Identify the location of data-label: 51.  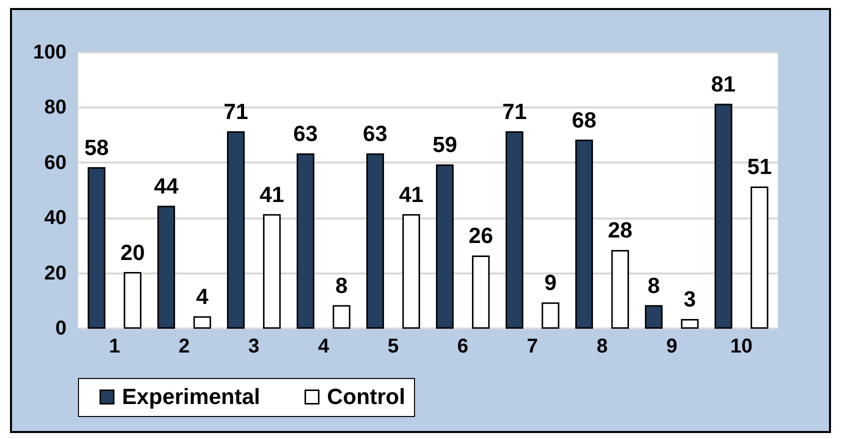
(759, 167).